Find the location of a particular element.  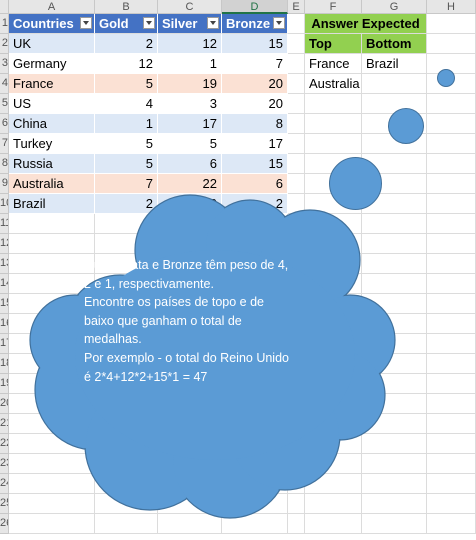

row-header: 23 is located at coordinates (4, 464).